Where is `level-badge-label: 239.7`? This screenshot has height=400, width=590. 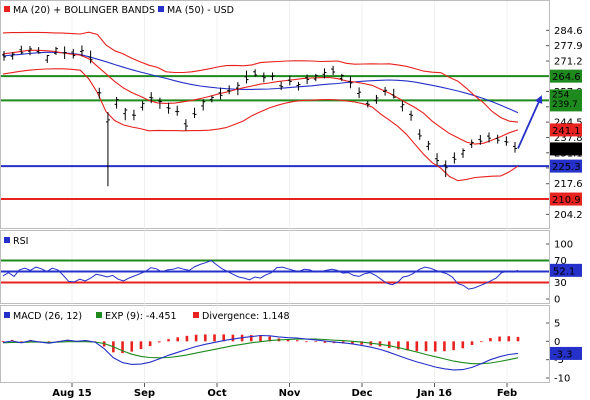
level-badge-label: 239.7 is located at coordinates (565, 105).